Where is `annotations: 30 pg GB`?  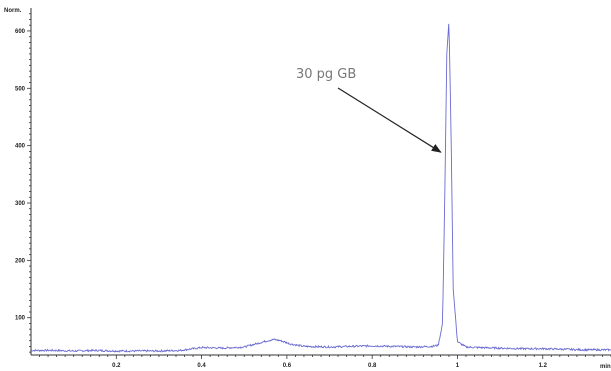
annotations: 30 pg GB is located at coordinates (369, 110).